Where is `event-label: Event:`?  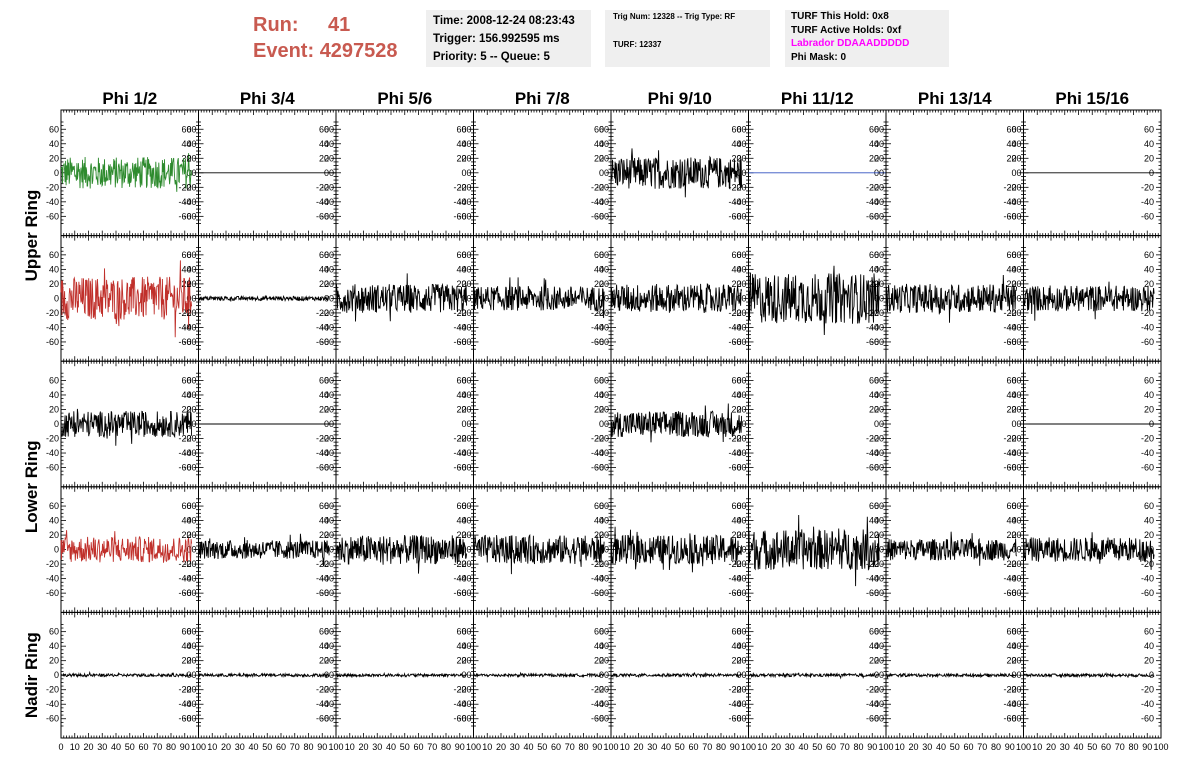 event-label: Event: is located at coordinates (284, 51).